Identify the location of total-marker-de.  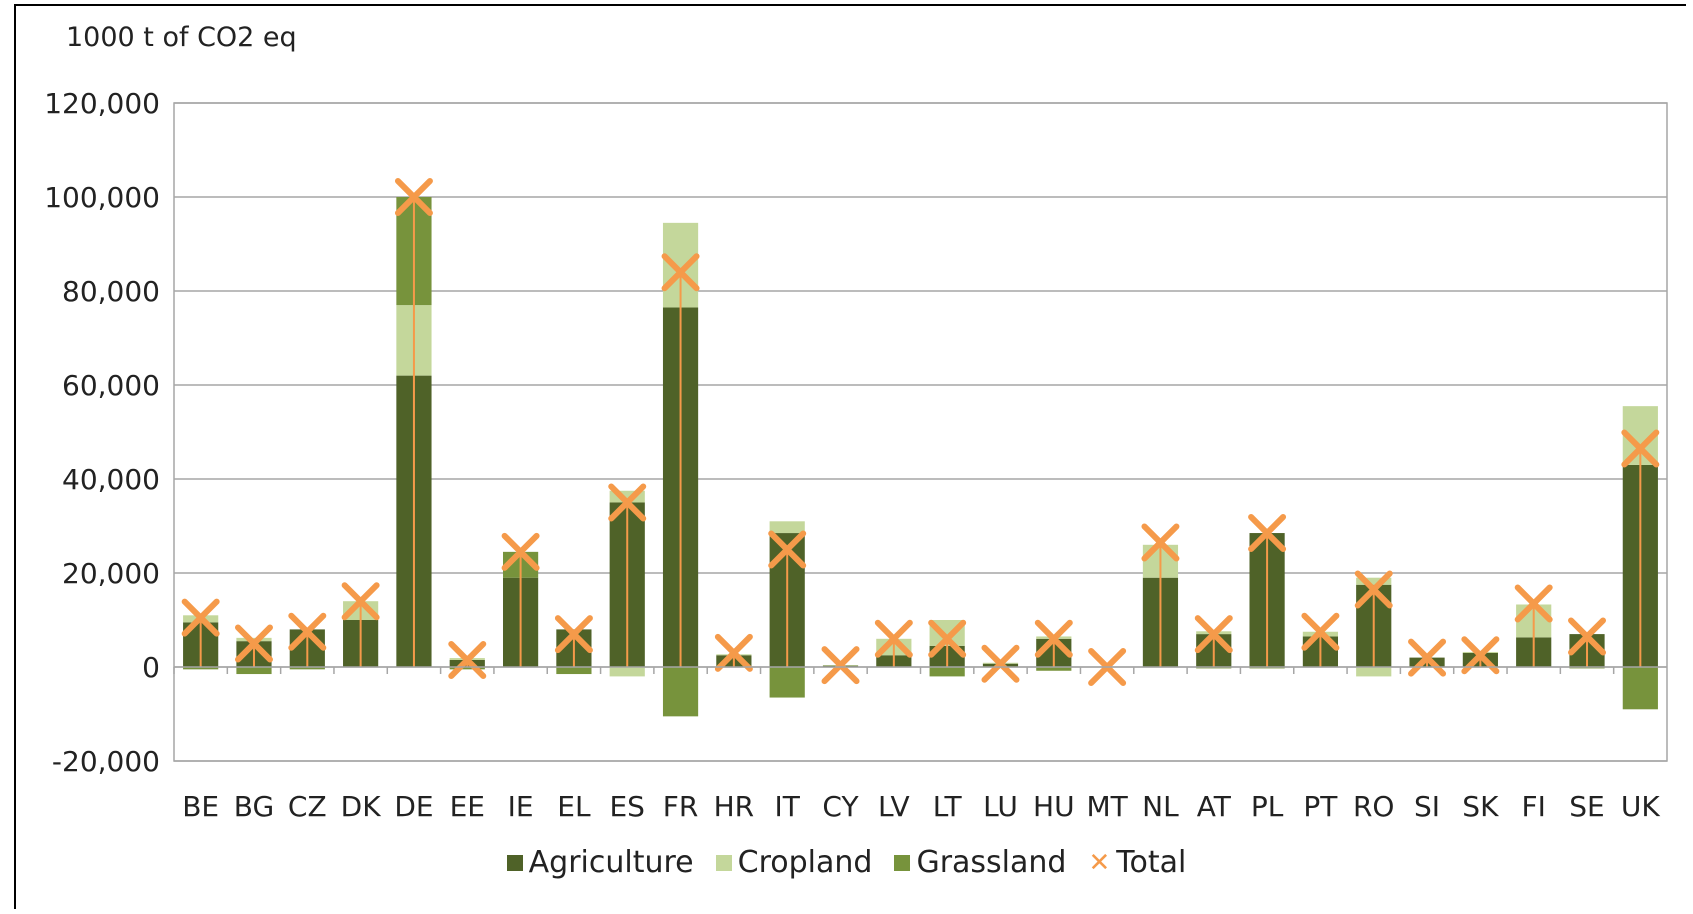
(413, 197).